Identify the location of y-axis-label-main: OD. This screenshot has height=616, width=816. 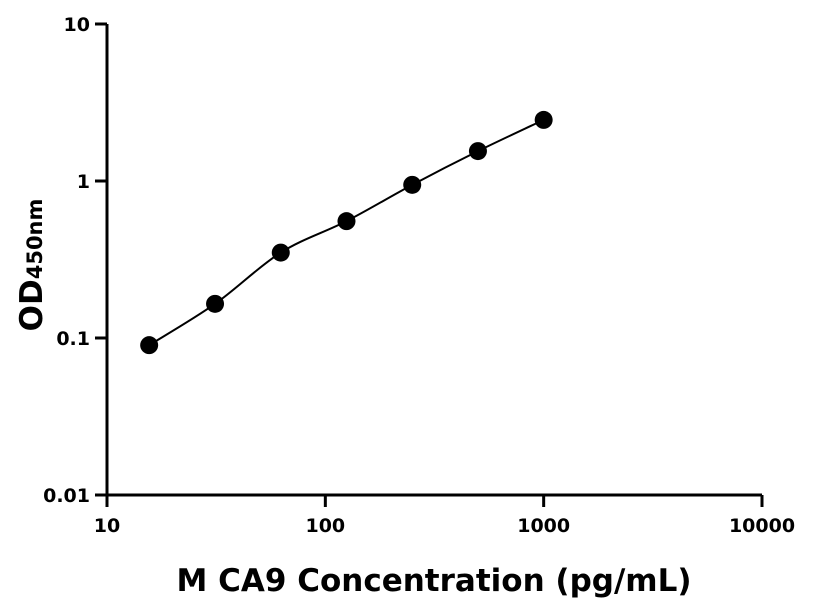
(32, 305).